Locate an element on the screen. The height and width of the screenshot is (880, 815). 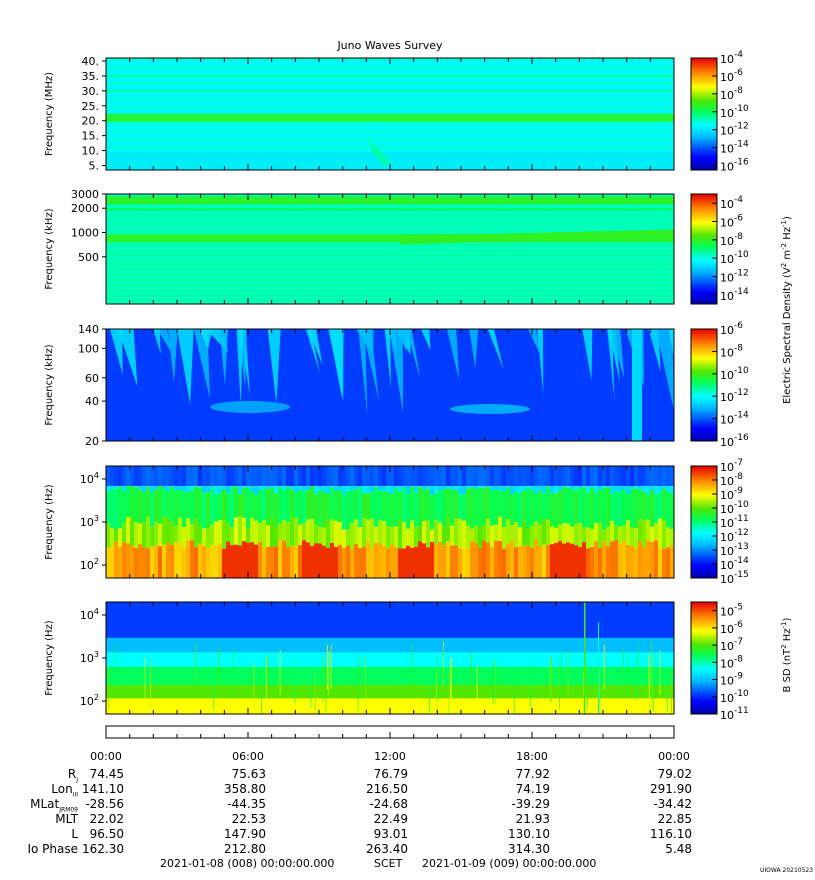
footer-scet: SCET is located at coordinates (388, 863).